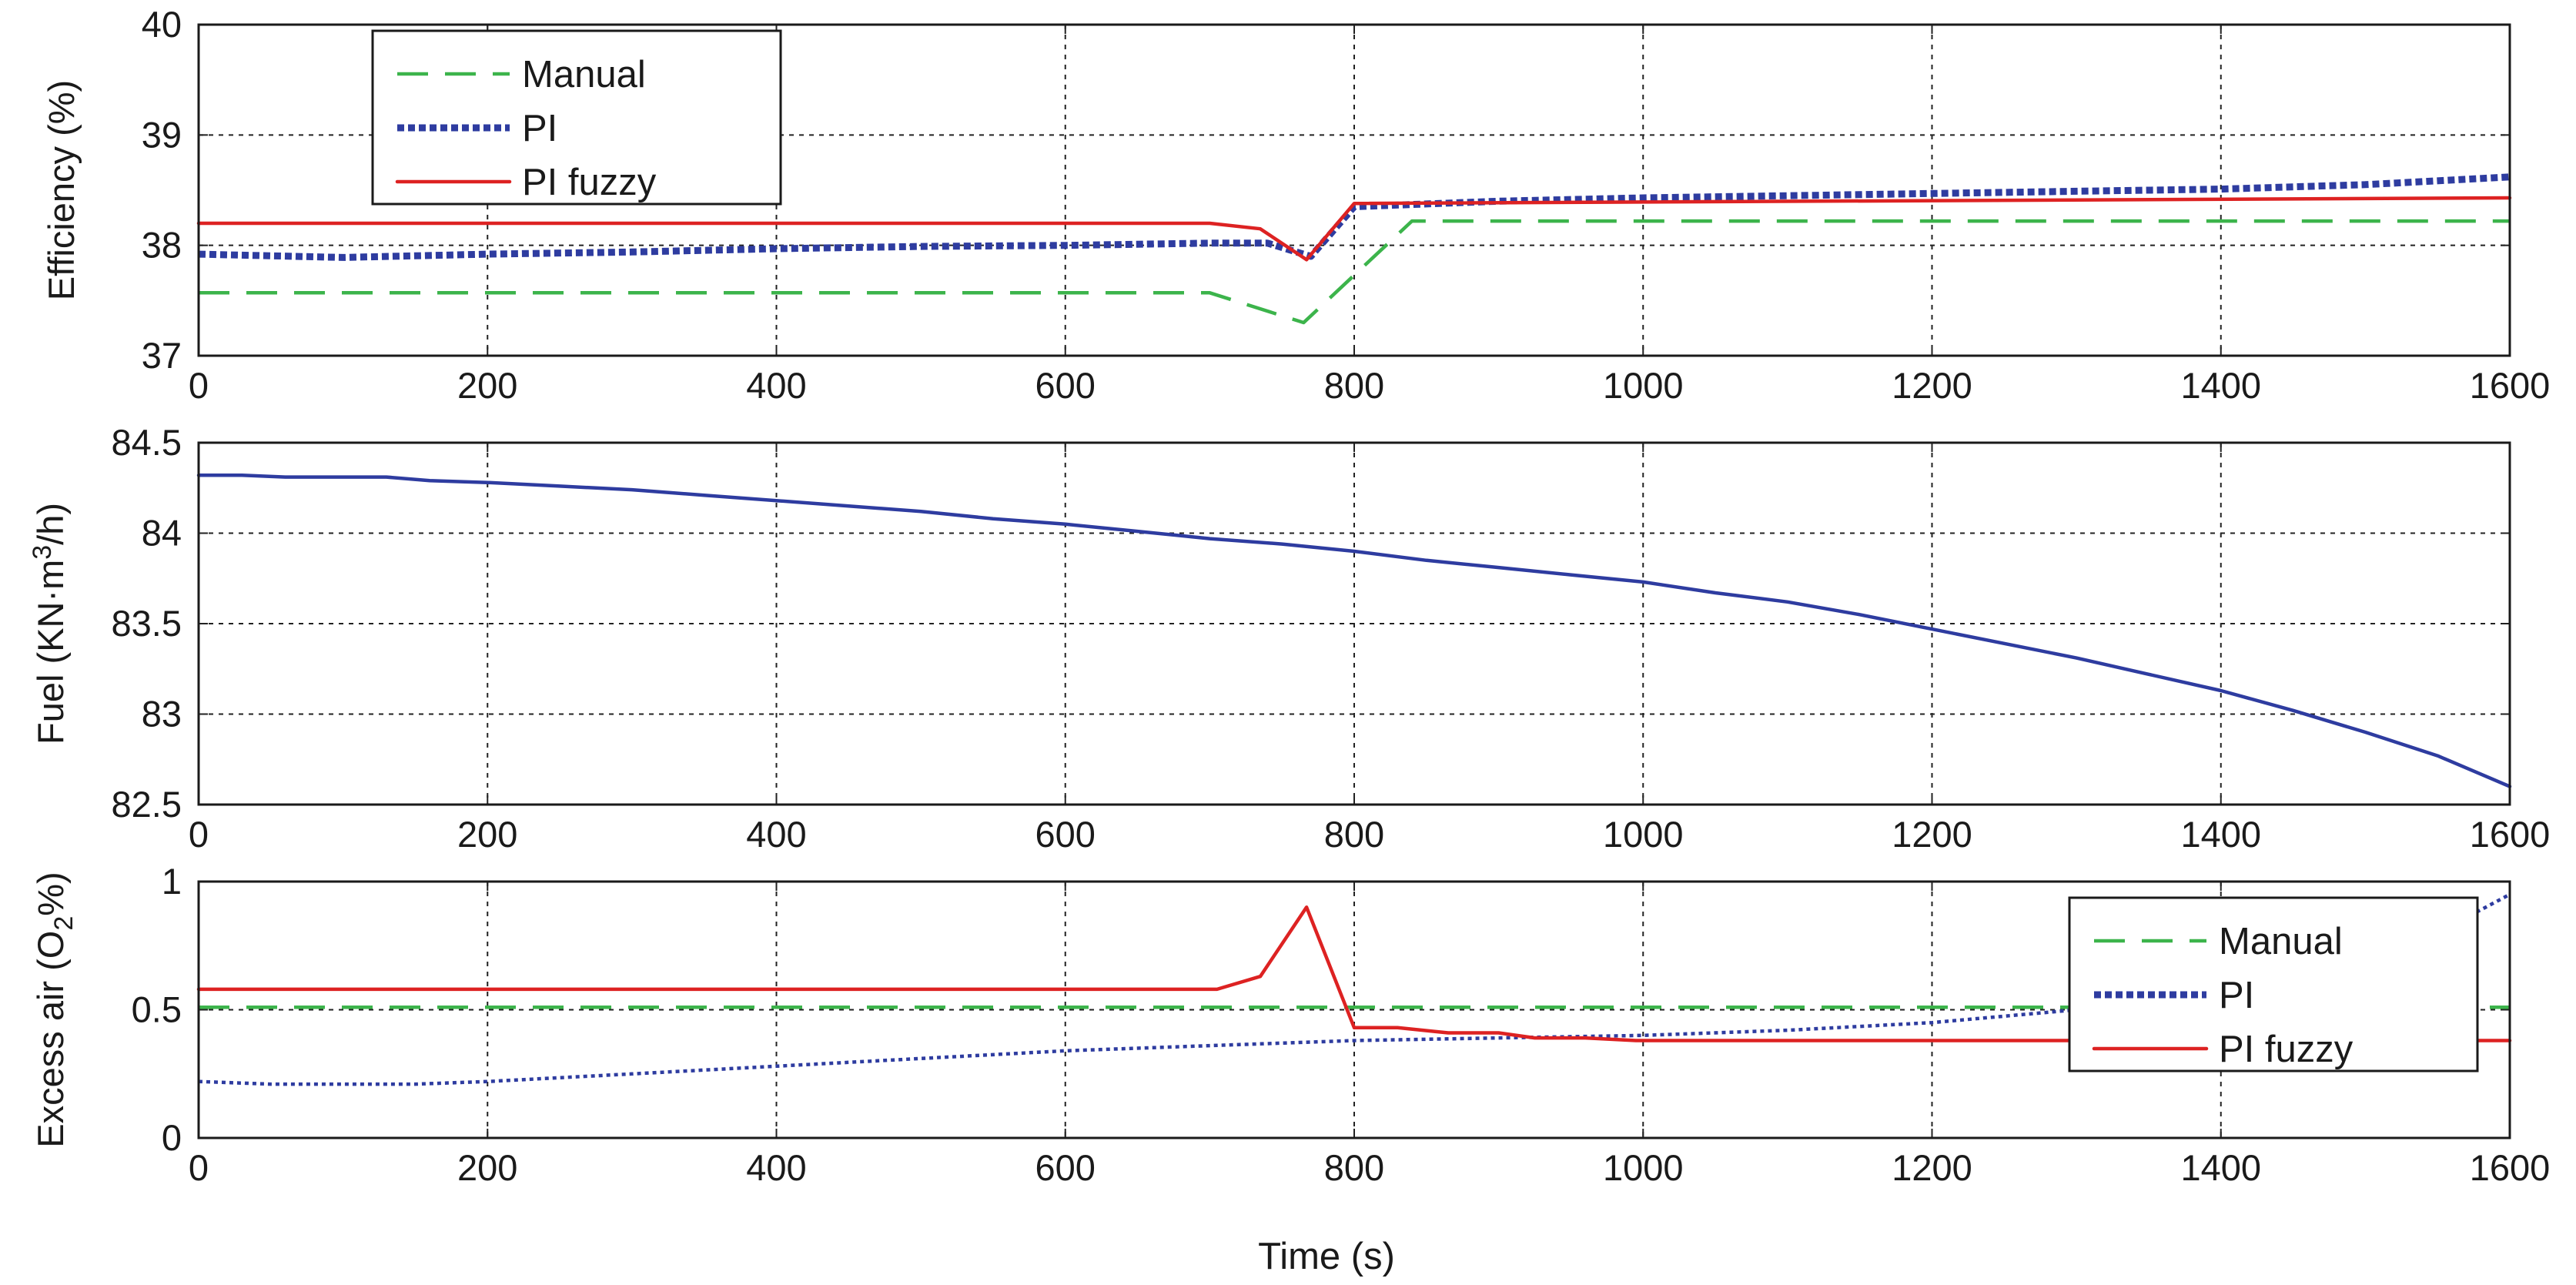  Describe the element at coordinates (147, 442) in the screenshot. I see `y-tick-label: 84.5` at that location.